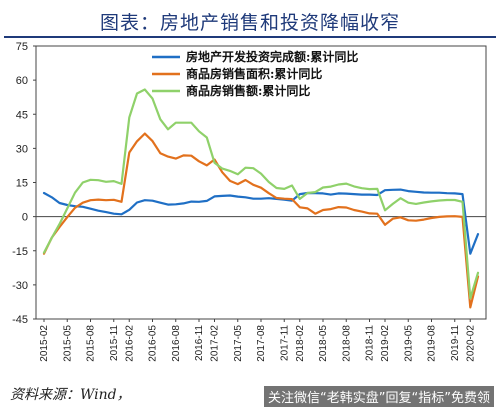 The image size is (500, 413). I want to click on x-tick-label: 2017-02, so click(215, 343).